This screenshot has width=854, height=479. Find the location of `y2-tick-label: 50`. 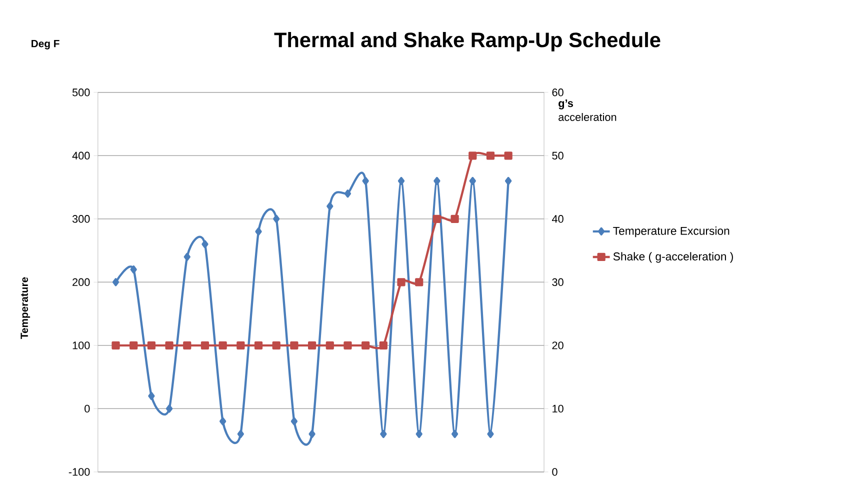

y2-tick-label: 50 is located at coordinates (558, 156).